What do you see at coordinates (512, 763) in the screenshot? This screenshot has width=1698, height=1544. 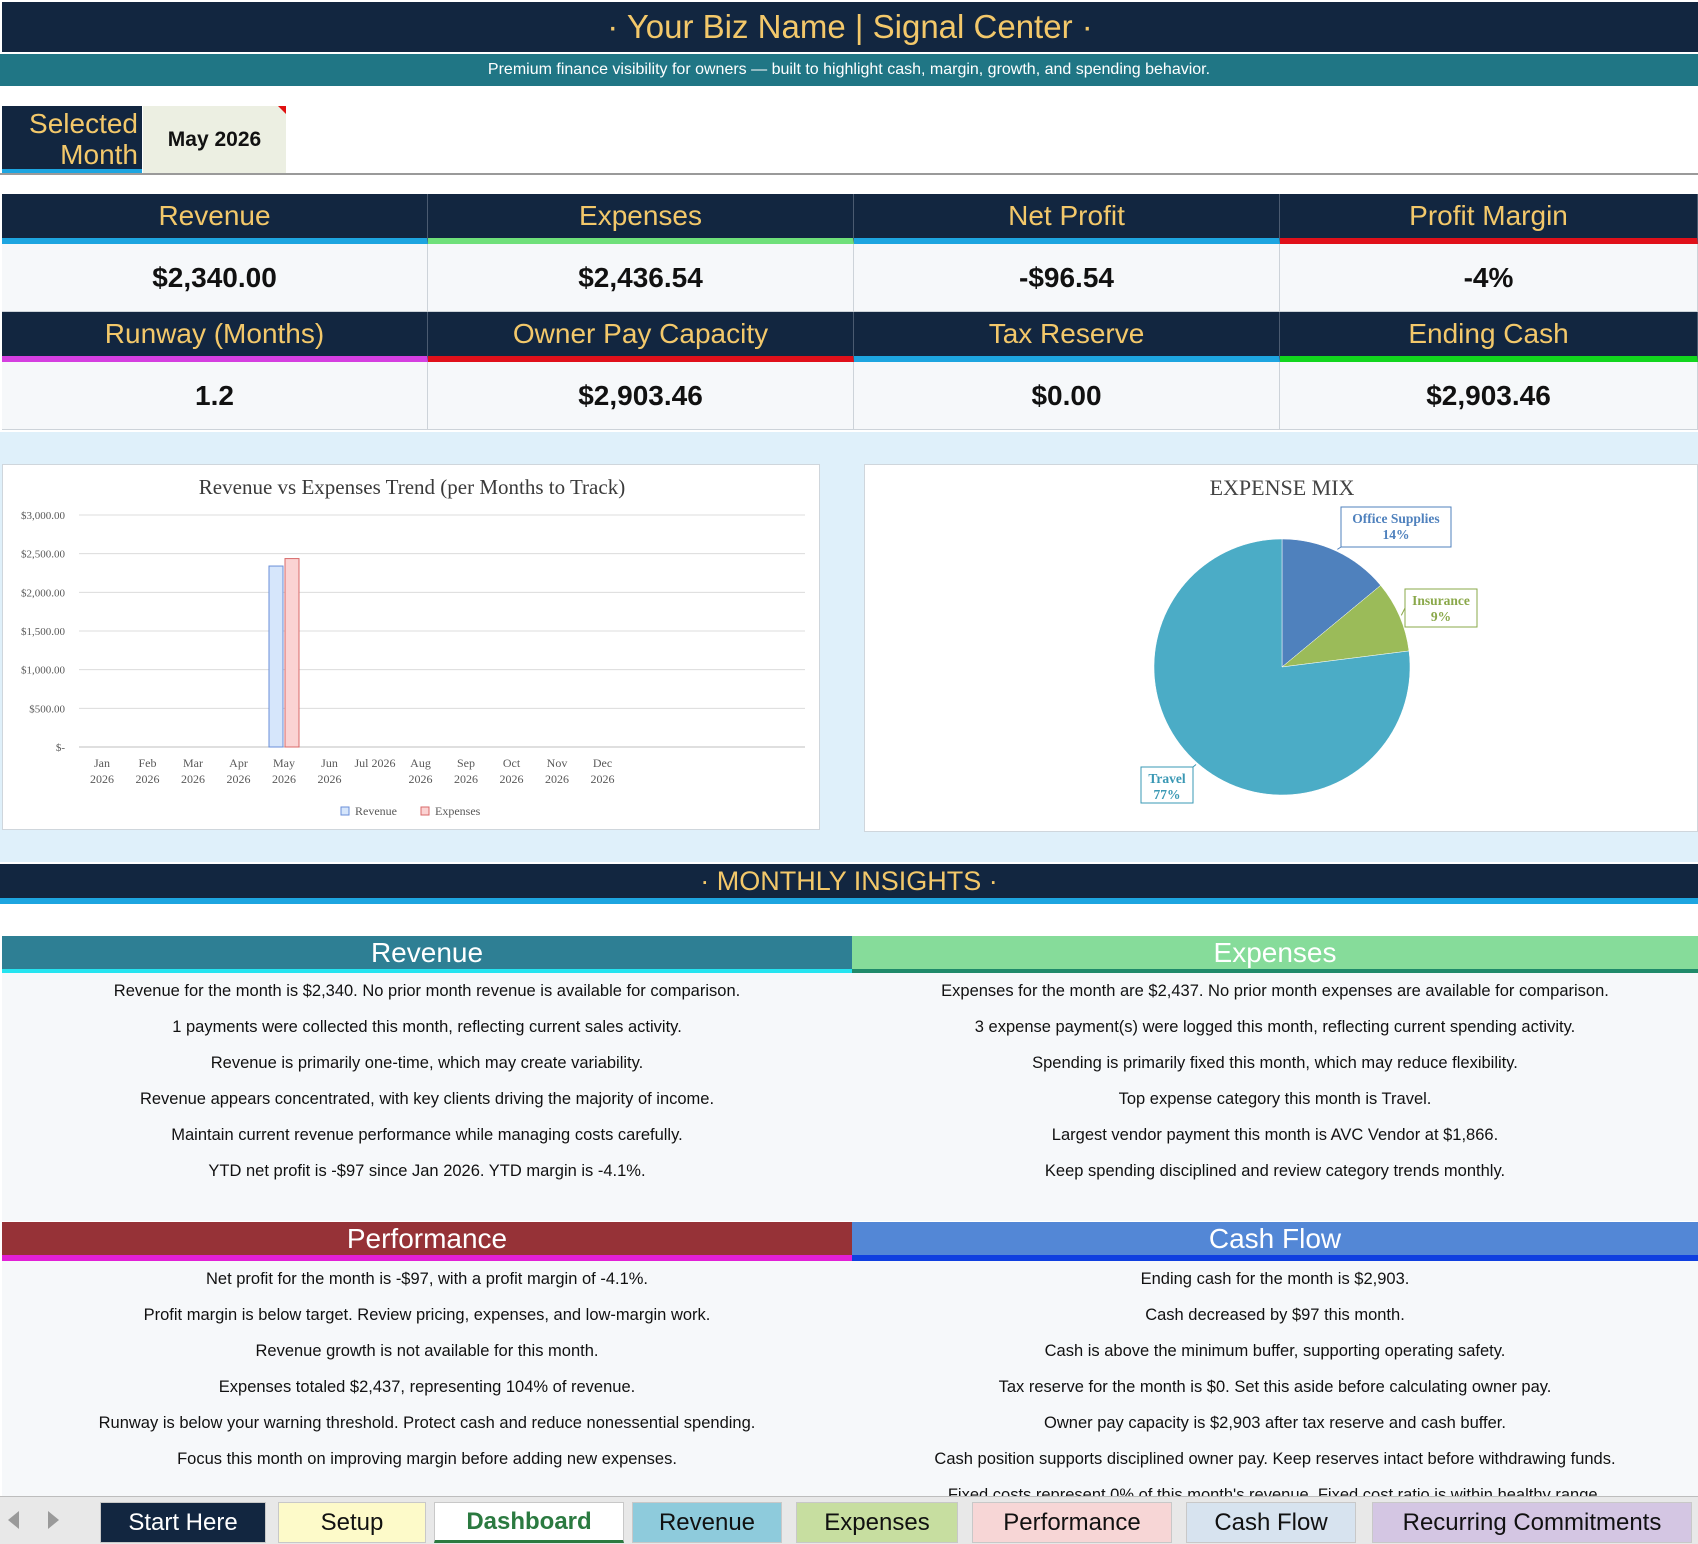 I see `x-tick-label: Oct` at bounding box center [512, 763].